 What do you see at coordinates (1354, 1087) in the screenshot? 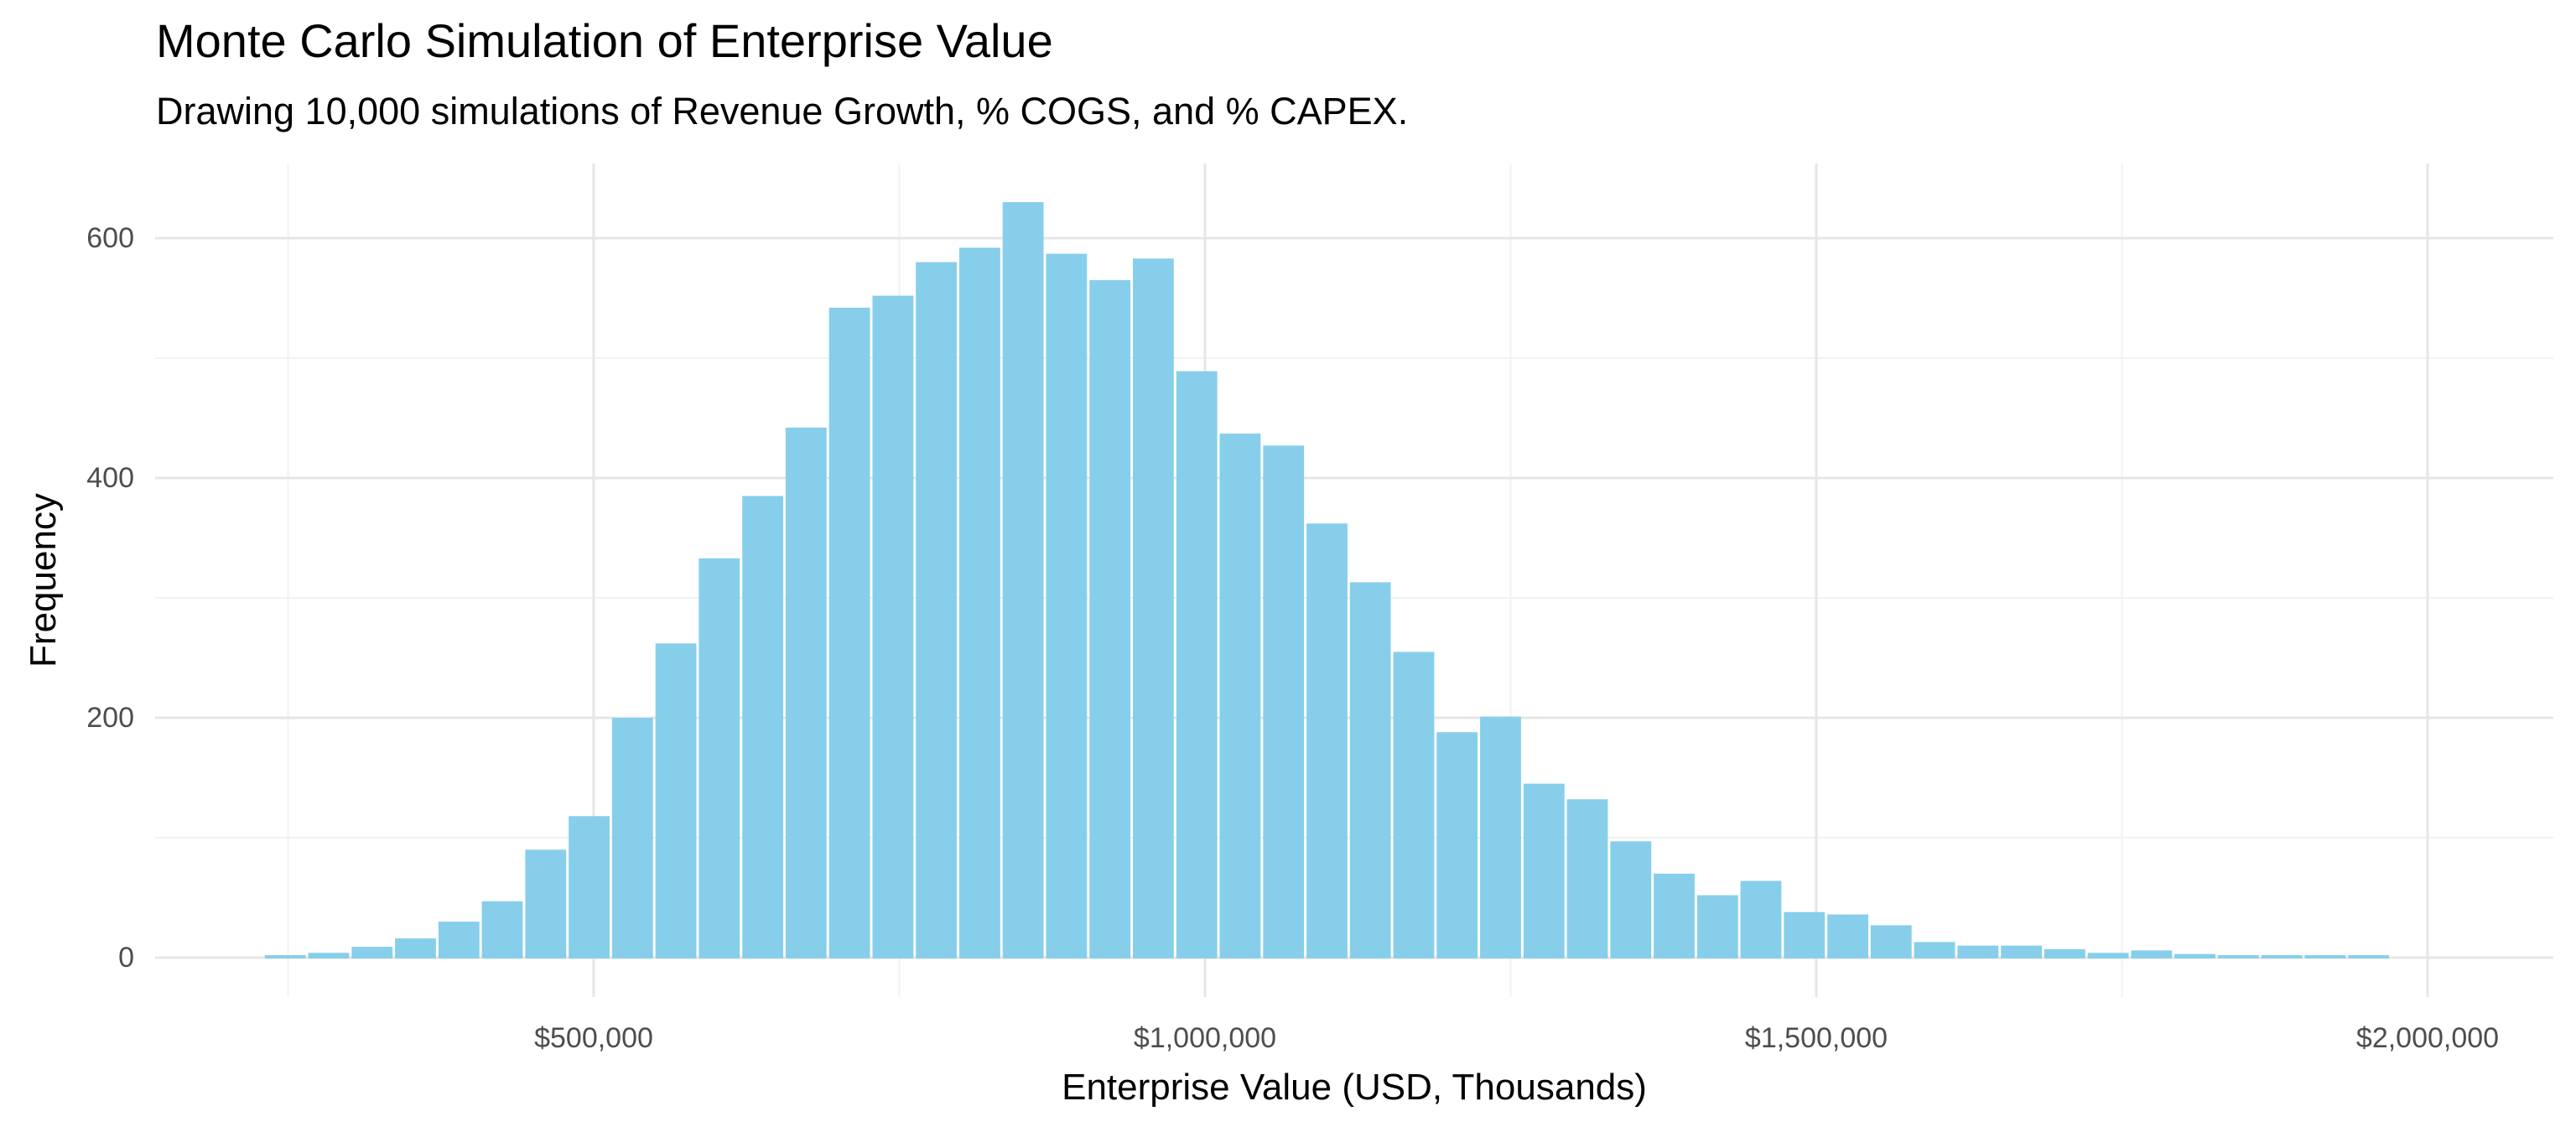
I see `x-axis-title: Enterprise Value (USD, Thousands)` at bounding box center [1354, 1087].